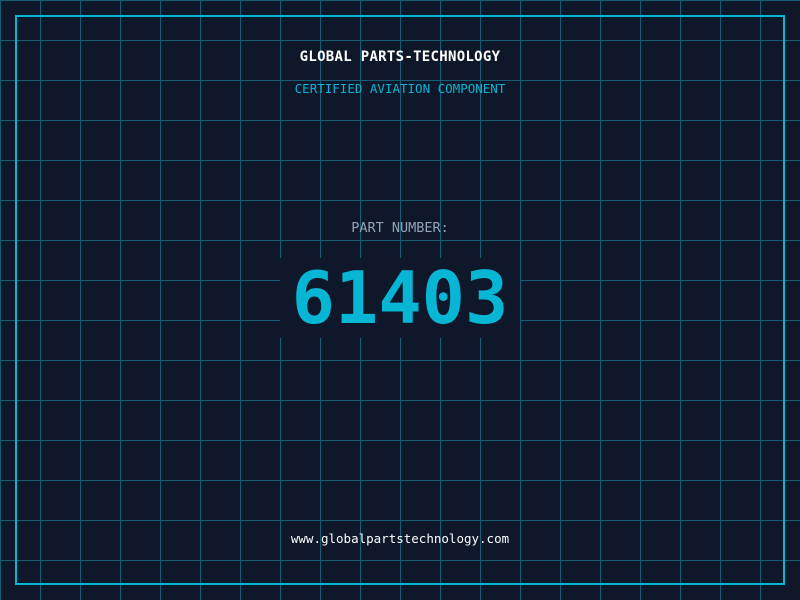 This screenshot has height=600, width=800. I want to click on part-number-label: PART NUMBER:, so click(400, 228).